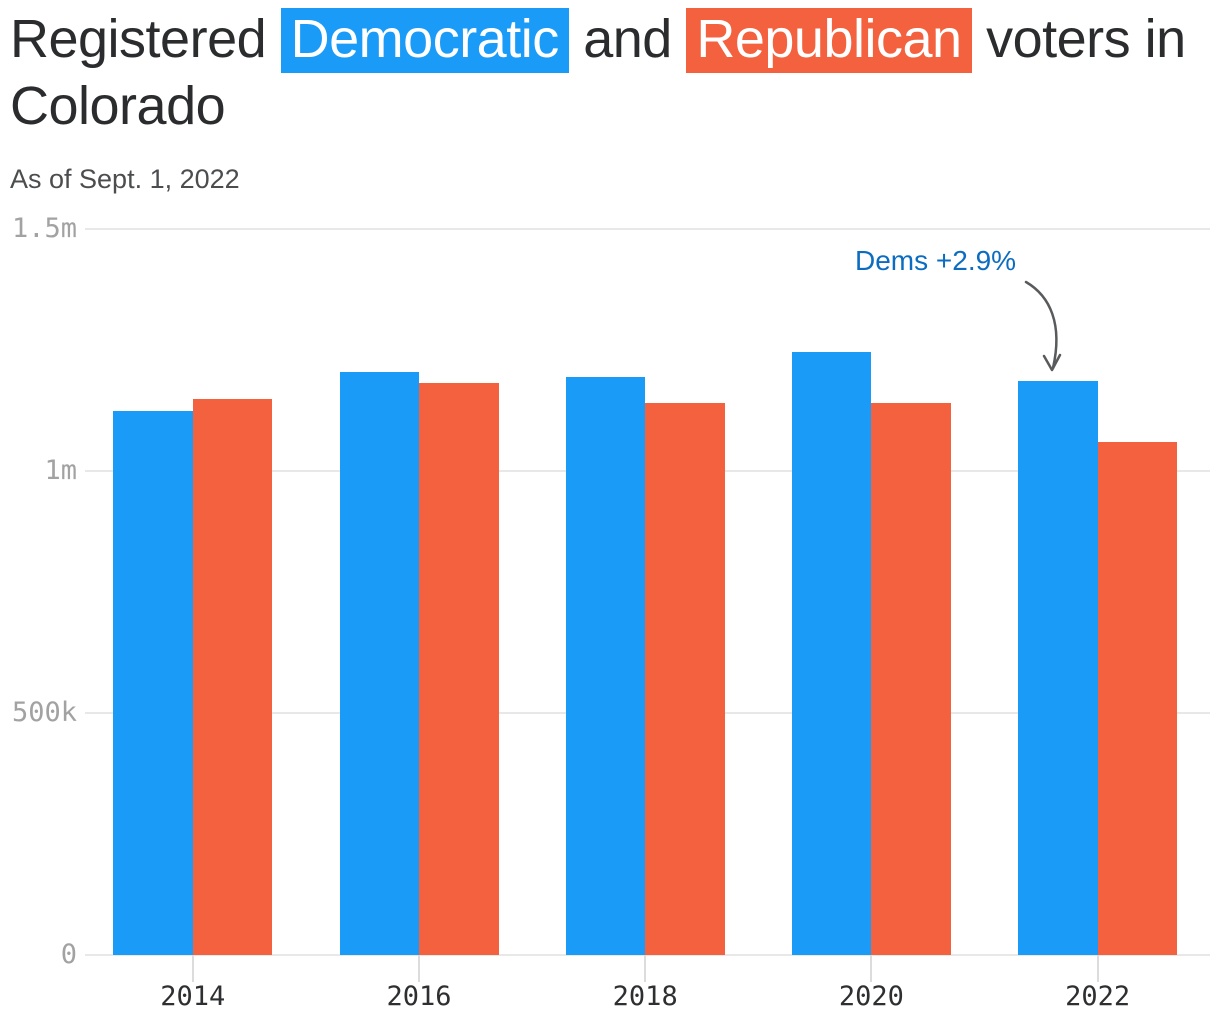 Image resolution: width=1220 pixels, height=1020 pixels. Describe the element at coordinates (911, 678) in the screenshot. I see `republican-bar-2020` at that location.